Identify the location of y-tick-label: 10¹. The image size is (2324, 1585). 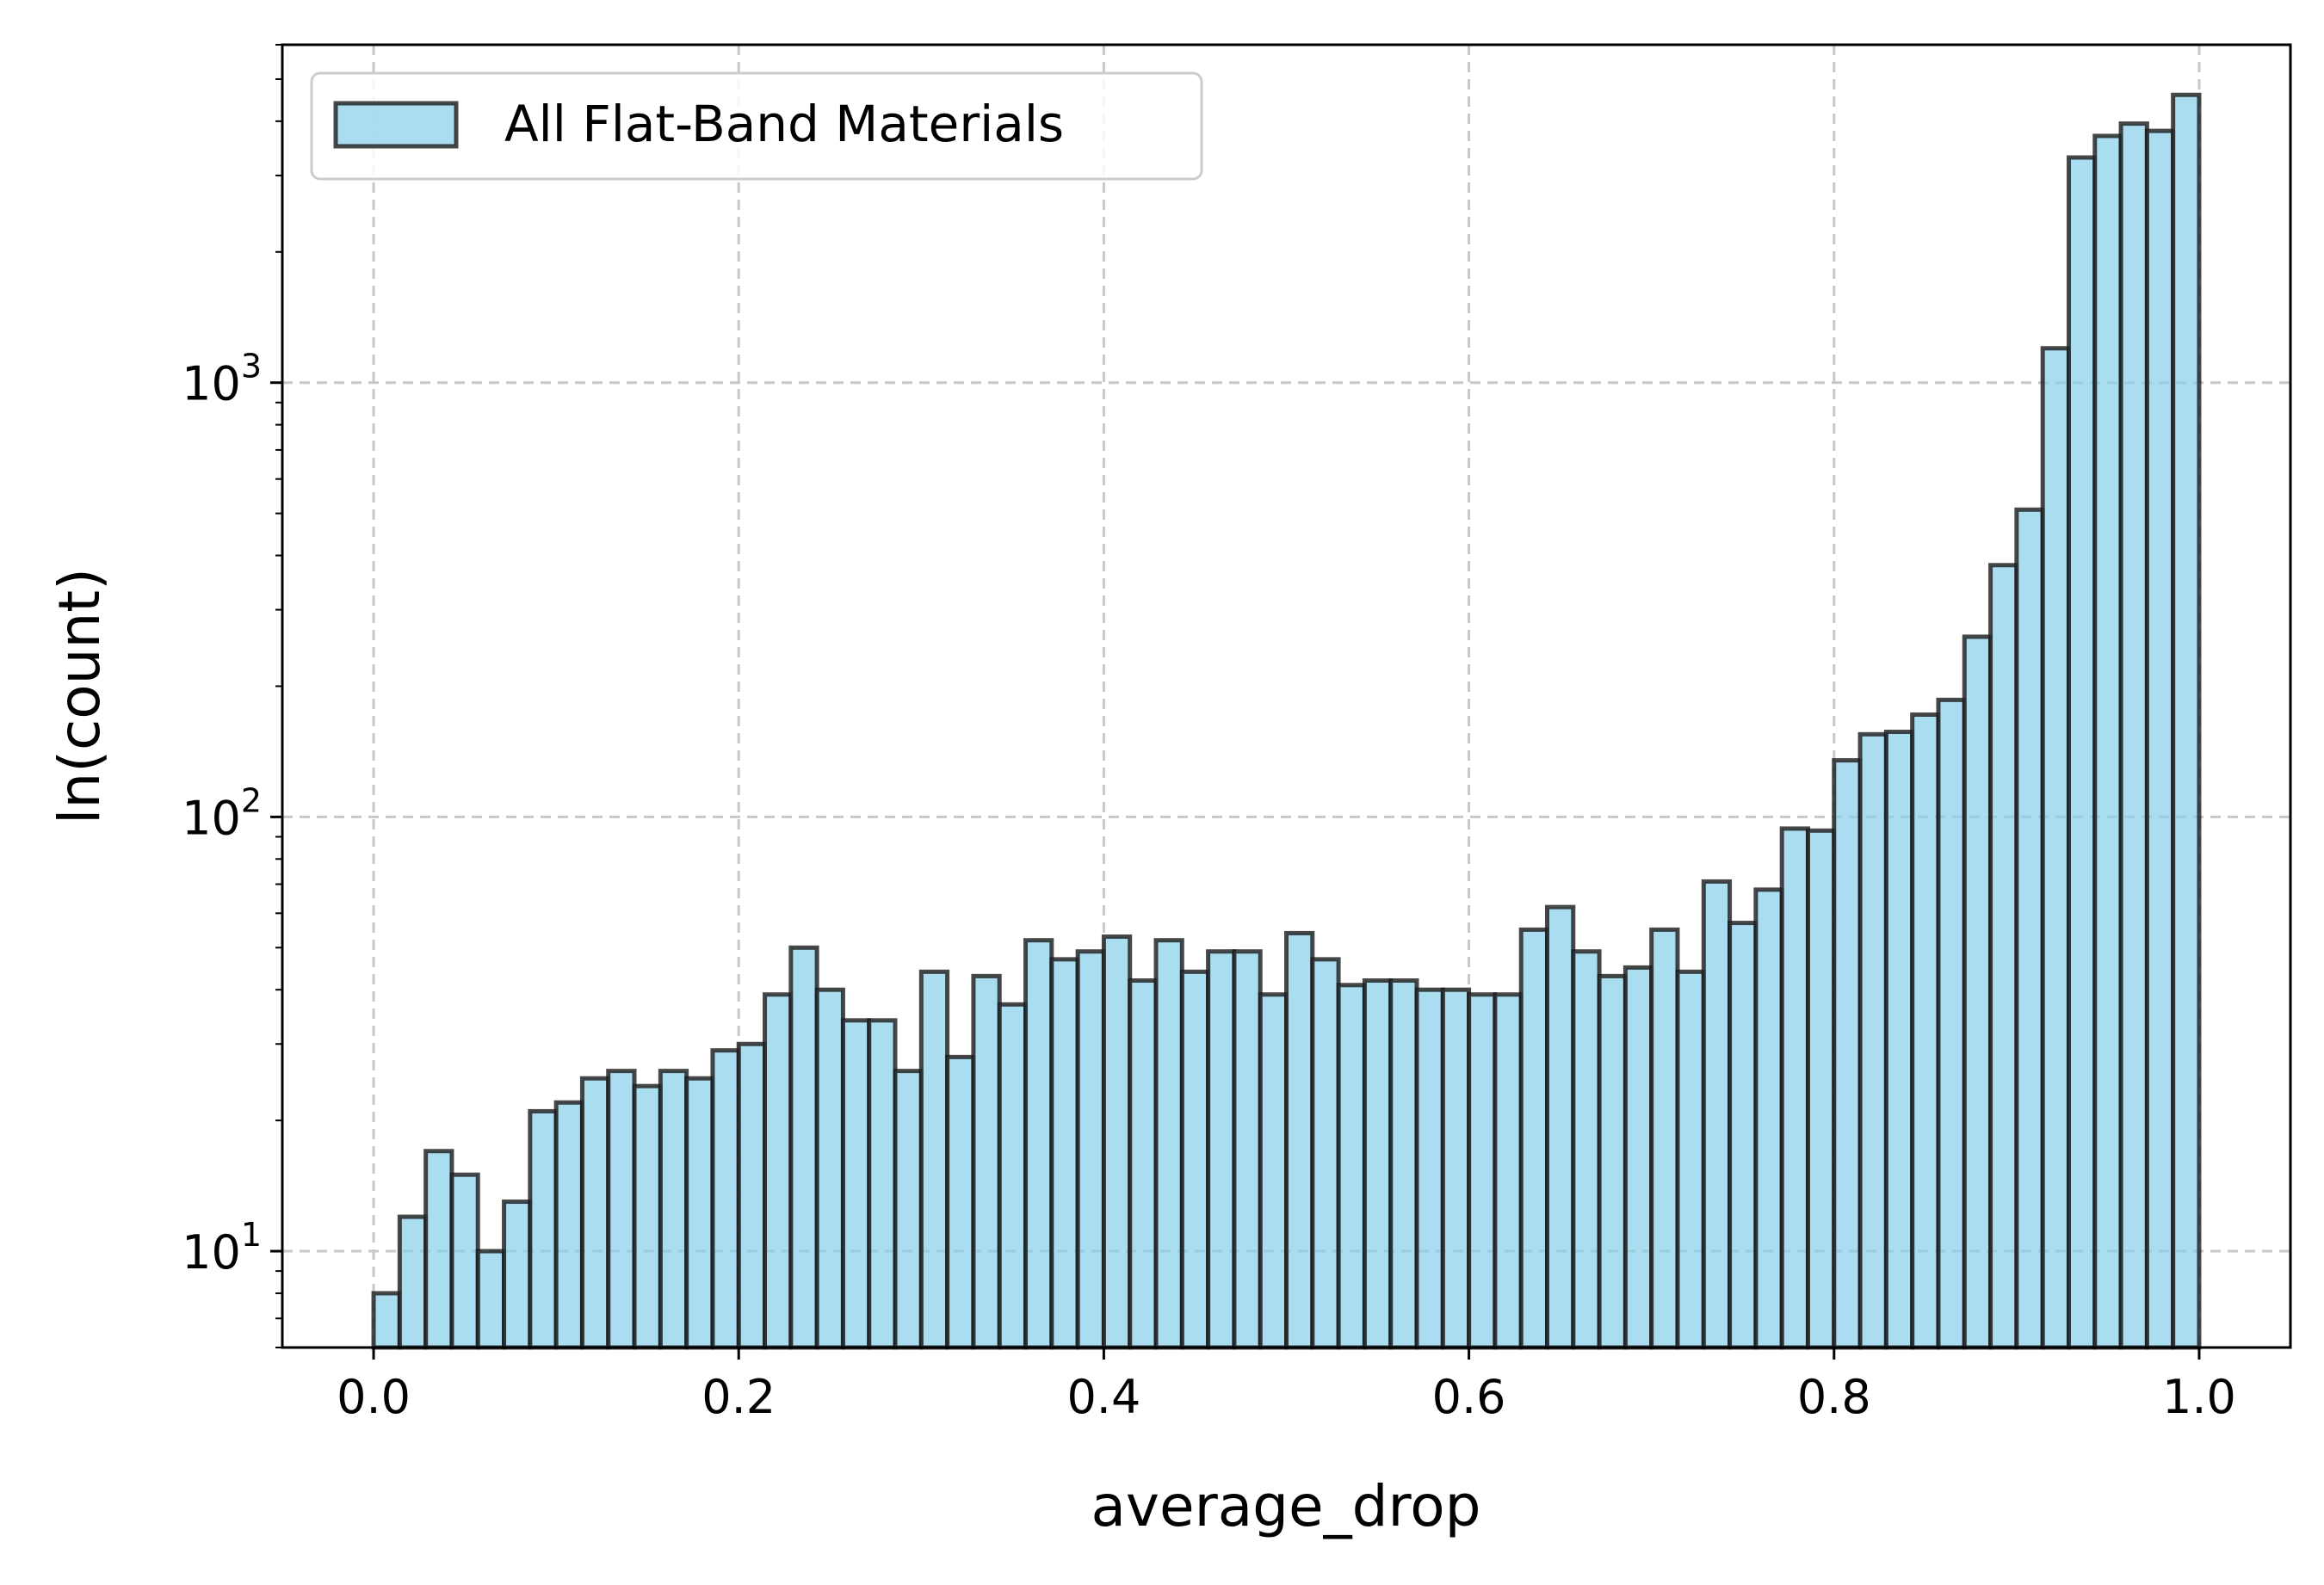
(222, 1248).